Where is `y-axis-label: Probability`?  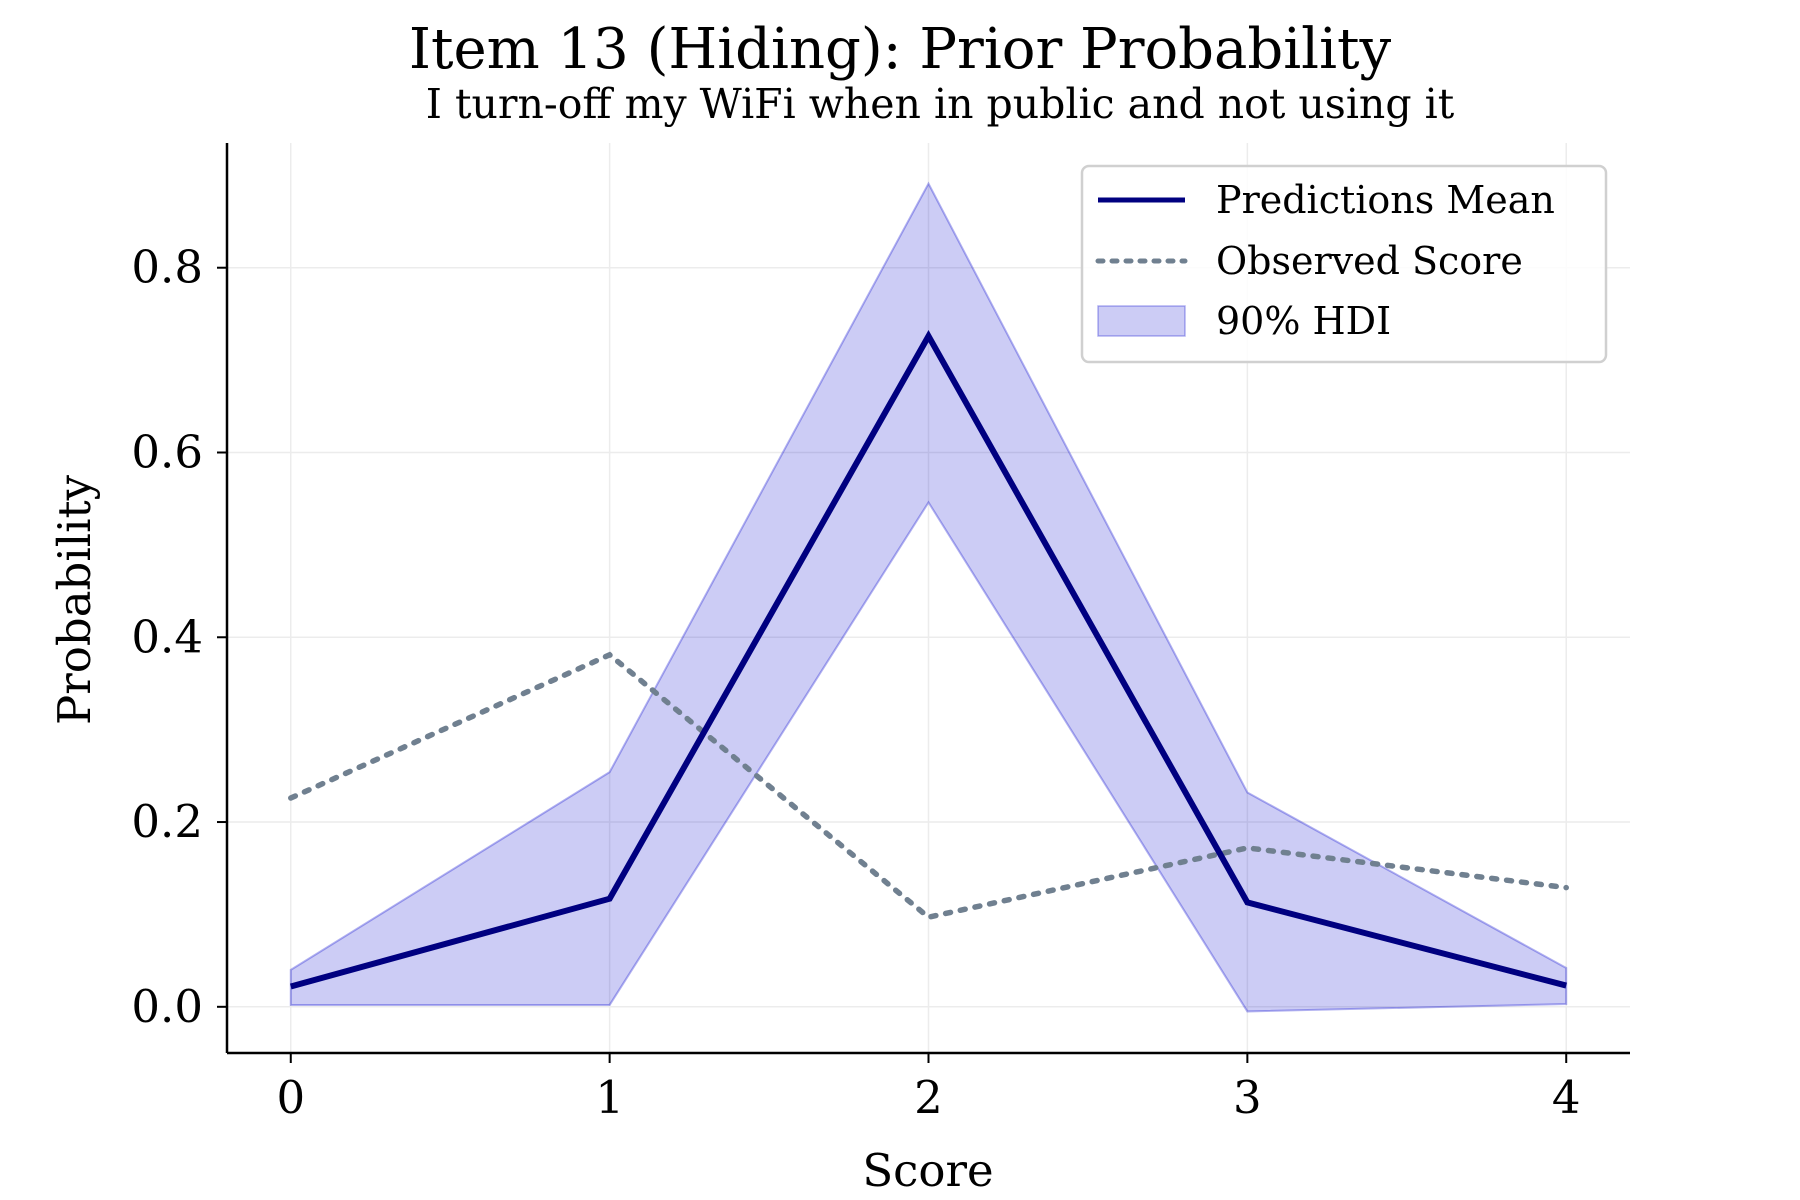
y-axis-label: Probability is located at coordinates (74, 599).